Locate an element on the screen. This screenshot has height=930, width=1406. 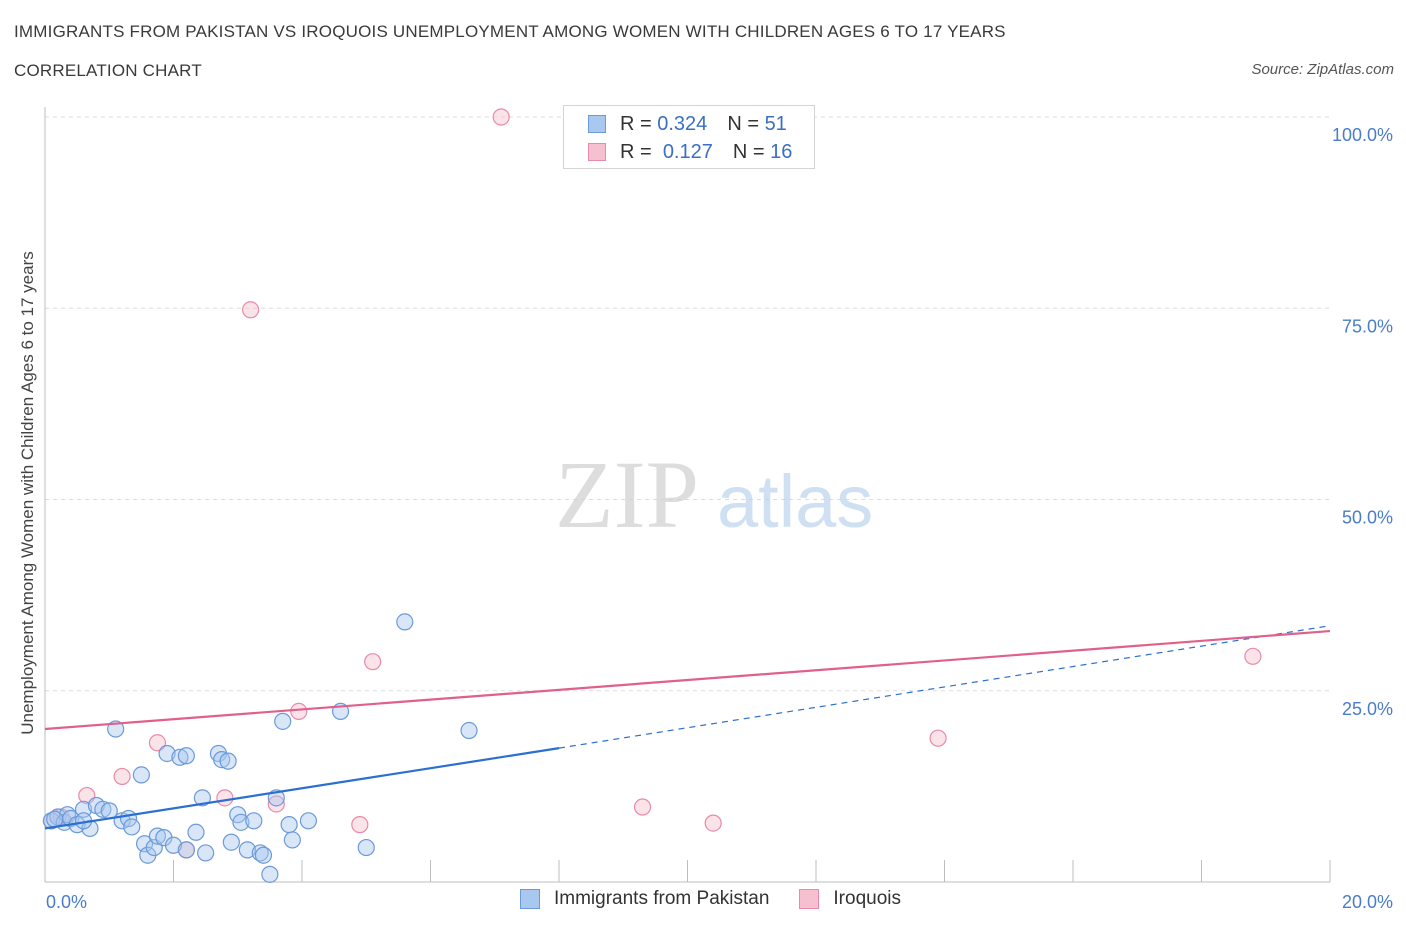
iroquois-r-value: 0.127 is located at coordinates (687, 151).